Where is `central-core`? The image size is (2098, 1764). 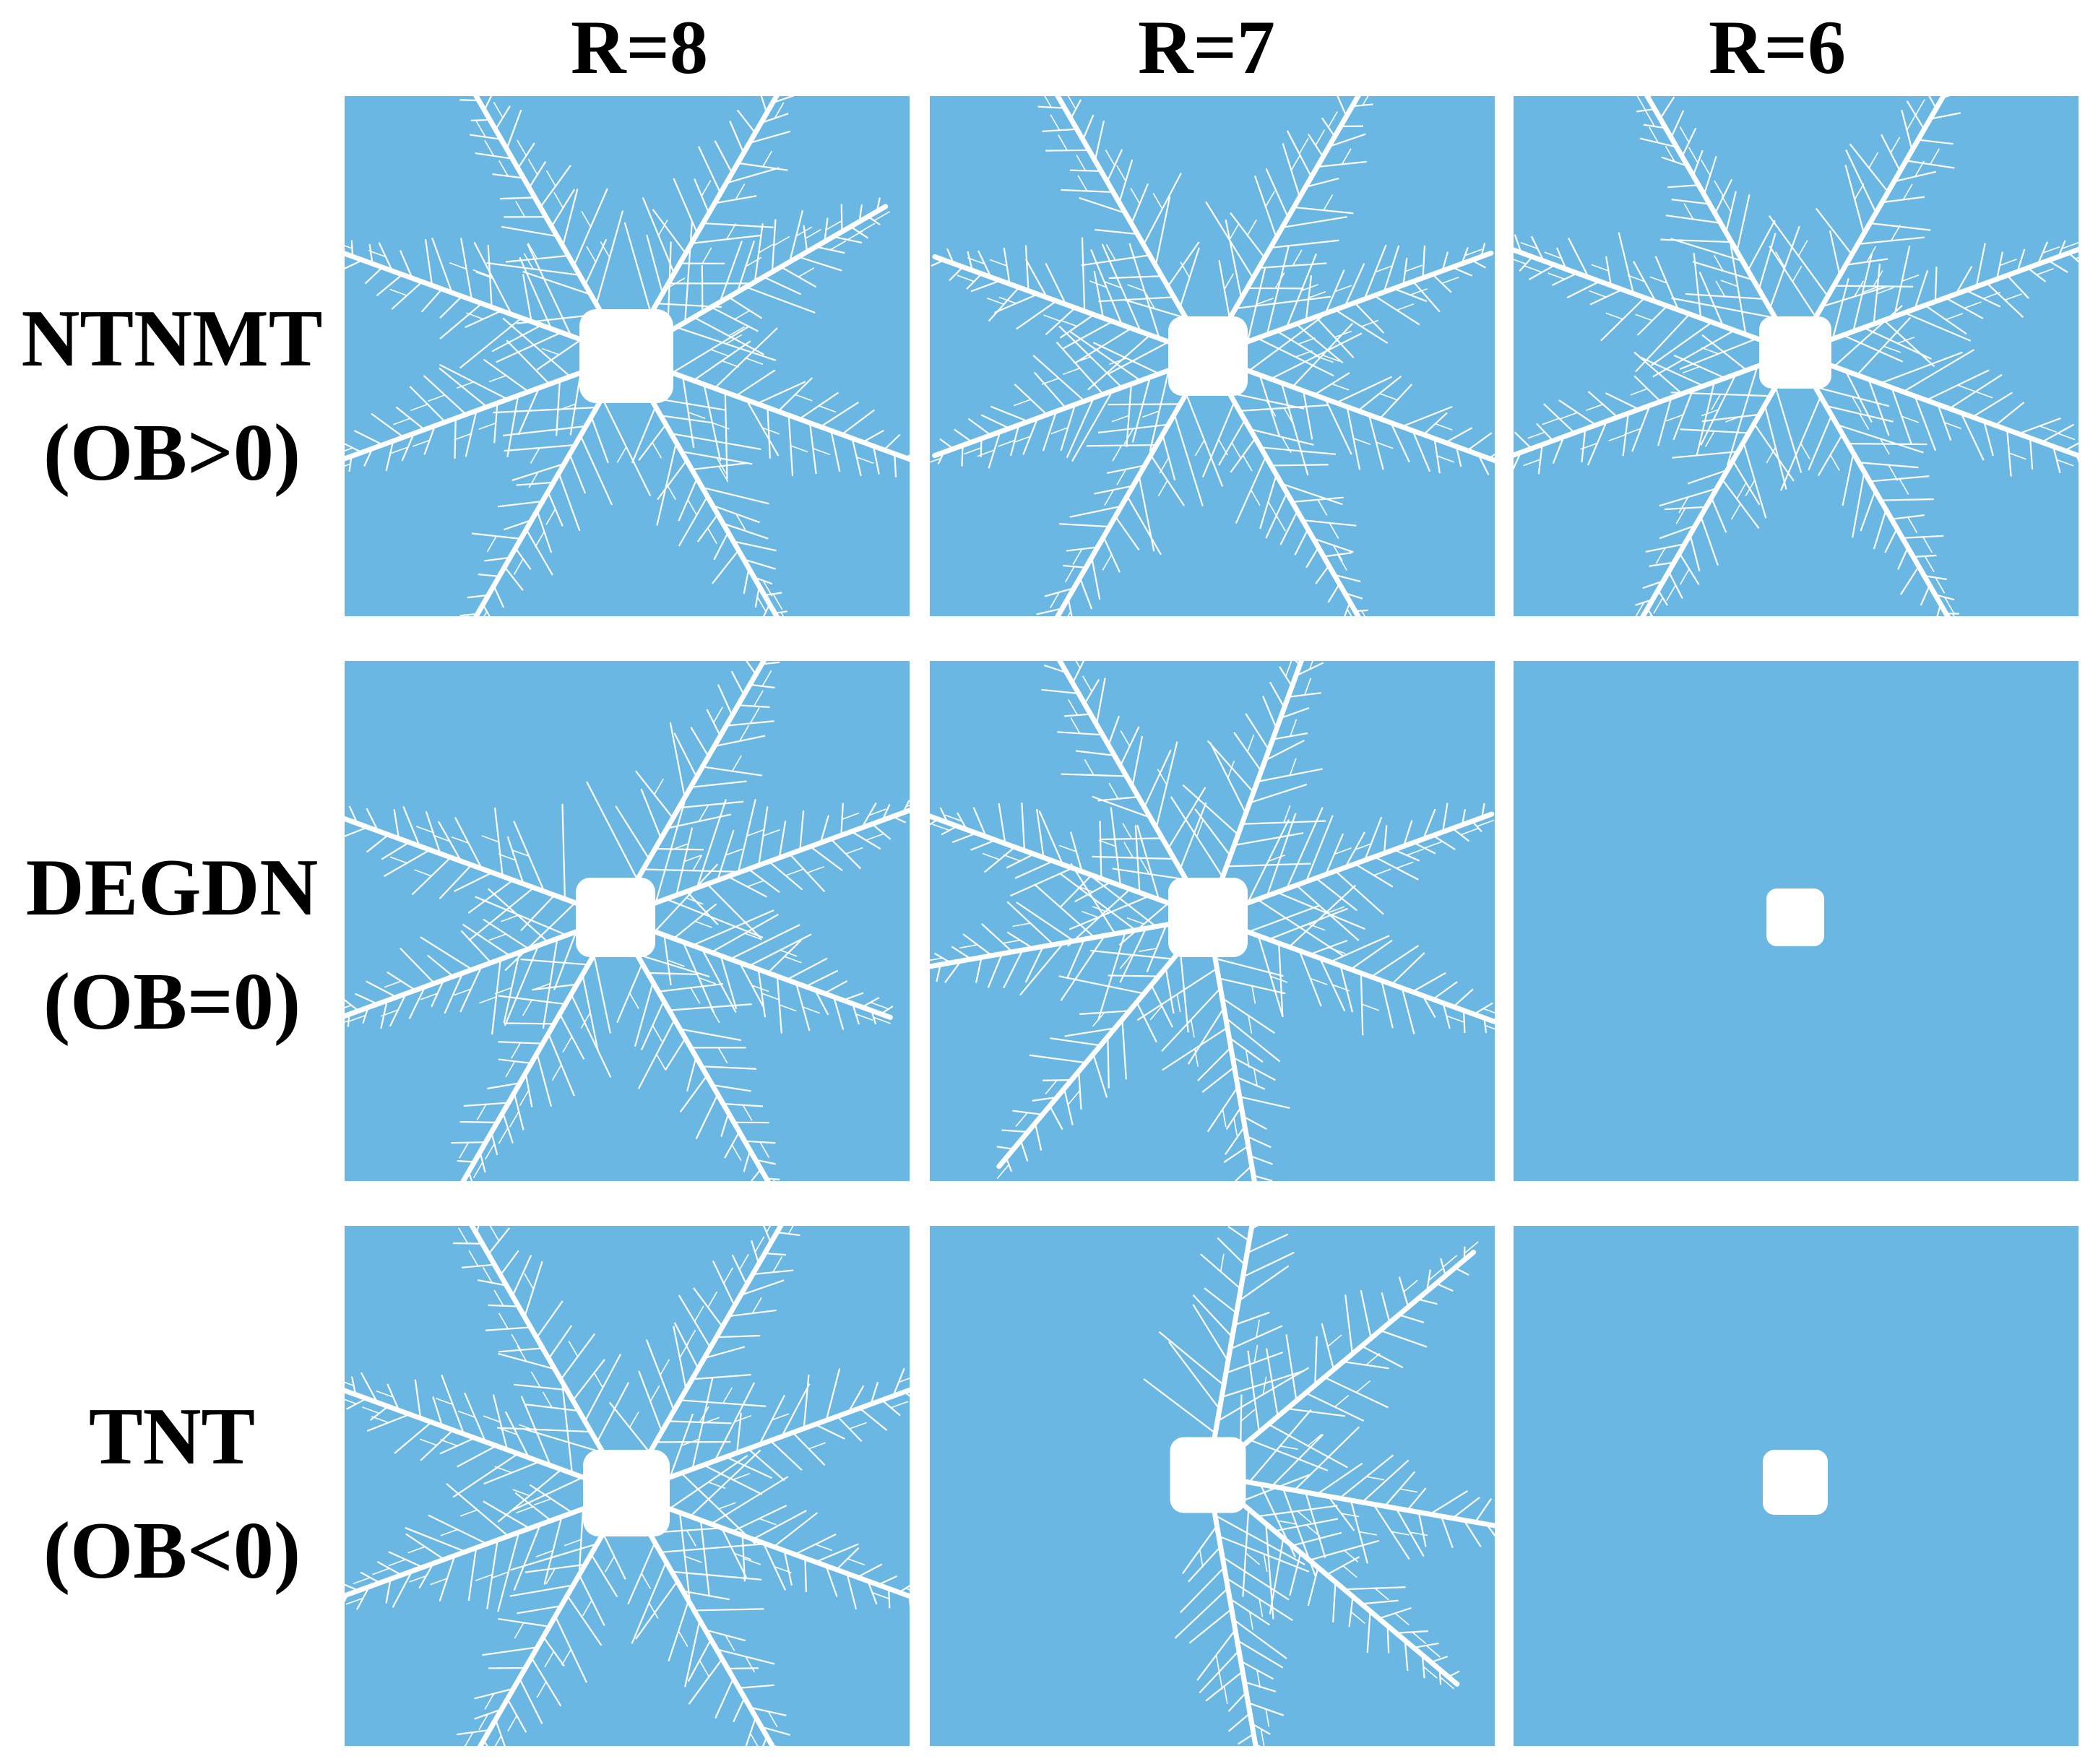 central-core is located at coordinates (616, 918).